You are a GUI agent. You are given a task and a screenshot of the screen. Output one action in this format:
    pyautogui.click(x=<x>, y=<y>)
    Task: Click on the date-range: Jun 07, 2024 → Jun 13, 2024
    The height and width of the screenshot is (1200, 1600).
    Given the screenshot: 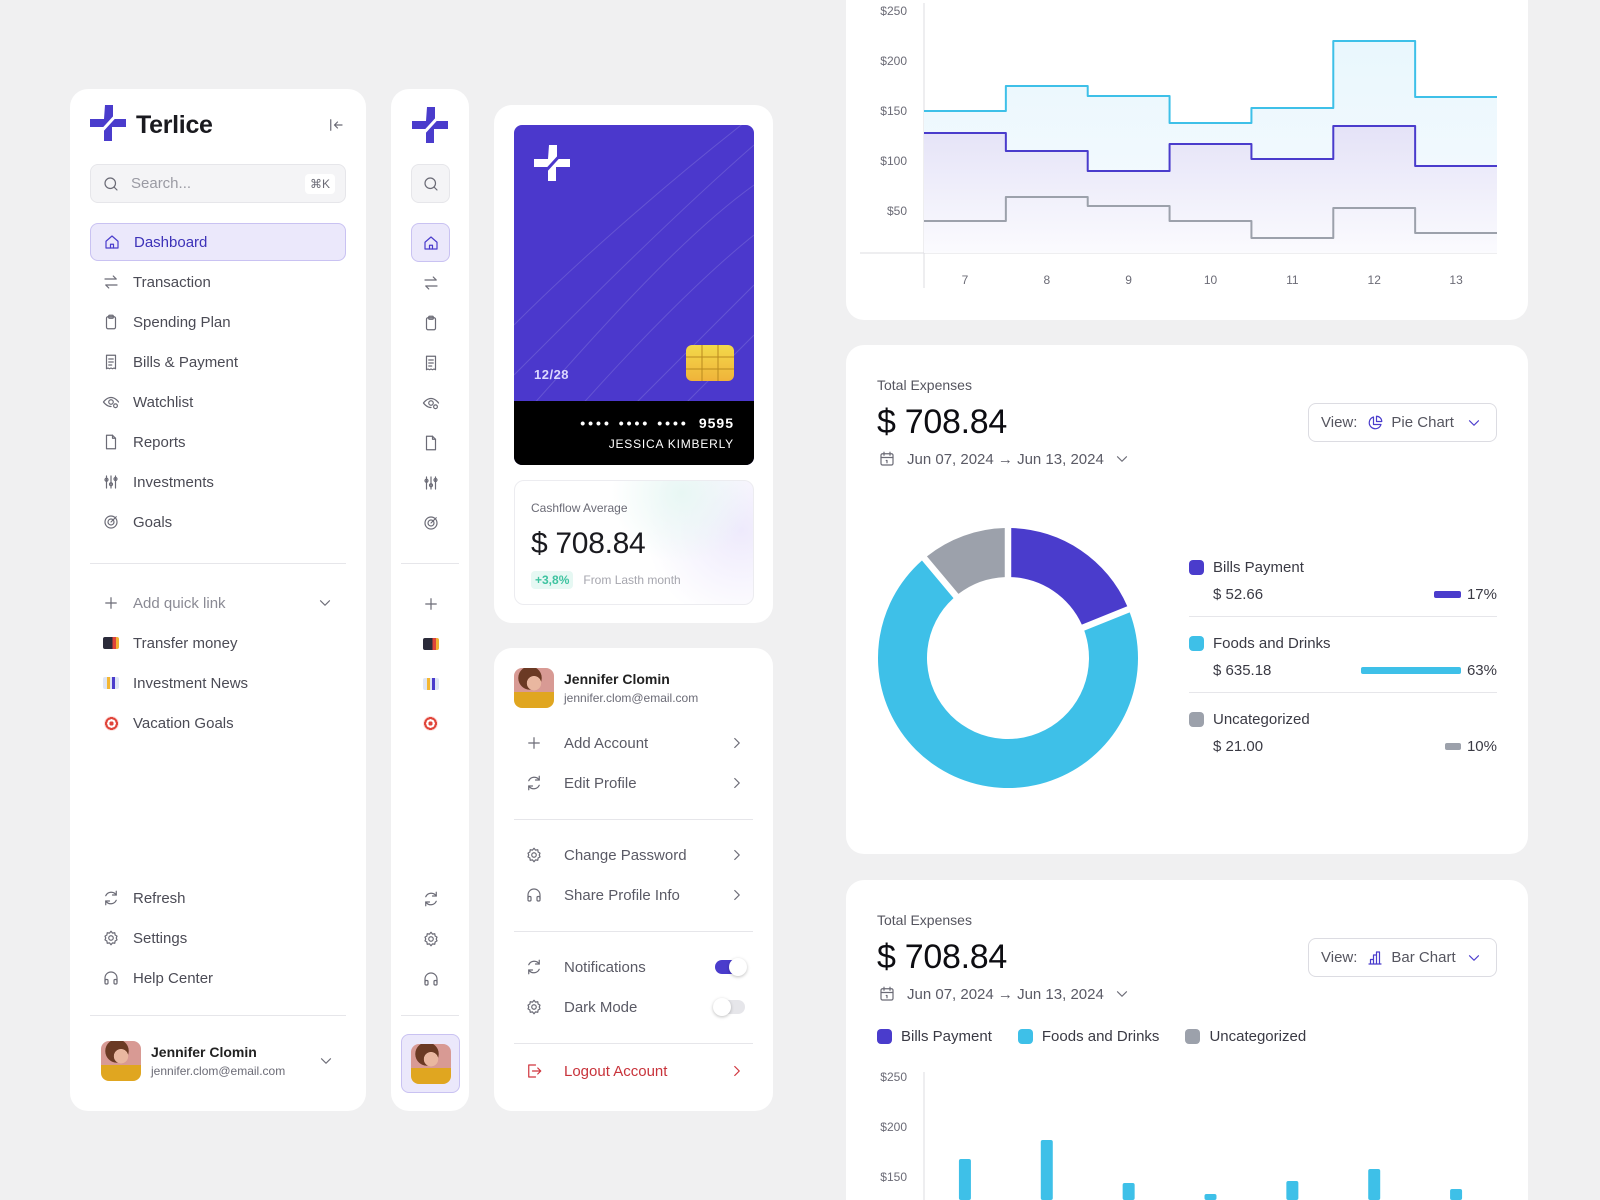 What is the action you would take?
    pyautogui.click(x=1005, y=994)
    